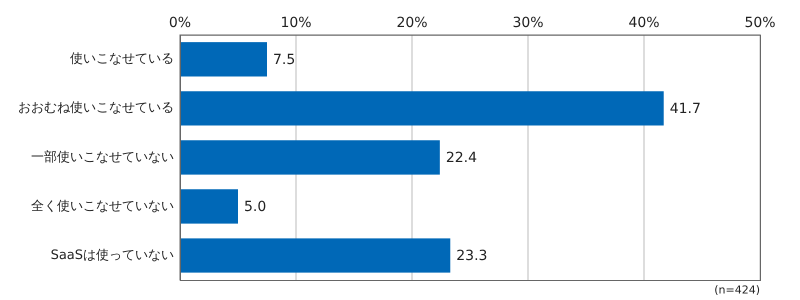 This screenshot has width=800, height=300. Describe the element at coordinates (180, 23) in the screenshot. I see `x-tick-label: 0%` at that location.